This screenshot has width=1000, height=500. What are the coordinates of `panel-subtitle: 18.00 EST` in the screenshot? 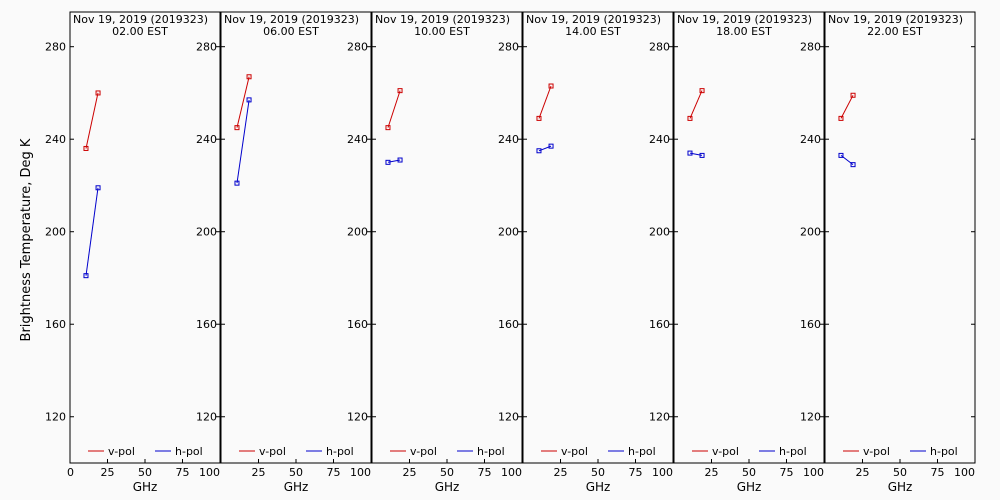 It's located at (744, 31).